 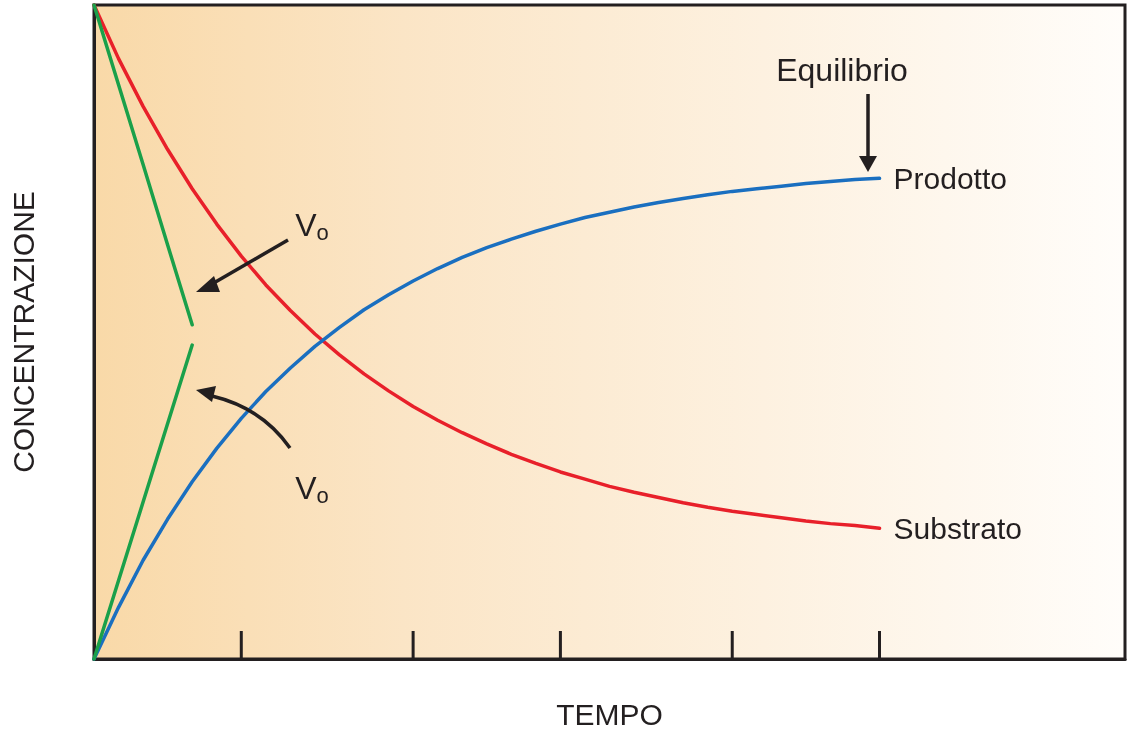 I want to click on annotation: Equilibrio, so click(x=842, y=70).